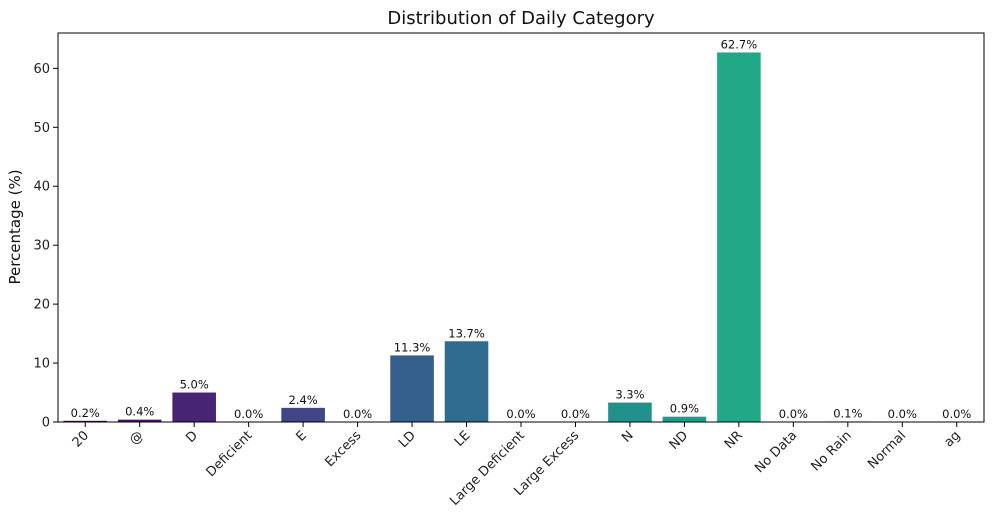 Image resolution: width=996 pixels, height=518 pixels. Describe the element at coordinates (302, 436) in the screenshot. I see `x-tick-label: E` at that location.